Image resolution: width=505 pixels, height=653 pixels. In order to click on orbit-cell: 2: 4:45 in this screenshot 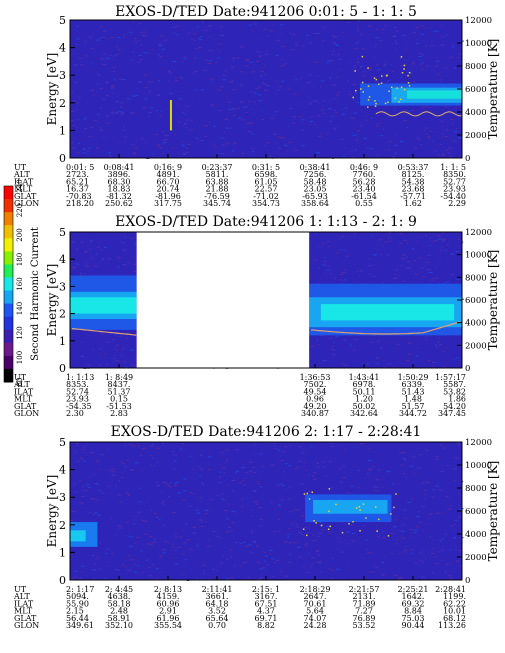, I will do `click(119, 589)`.